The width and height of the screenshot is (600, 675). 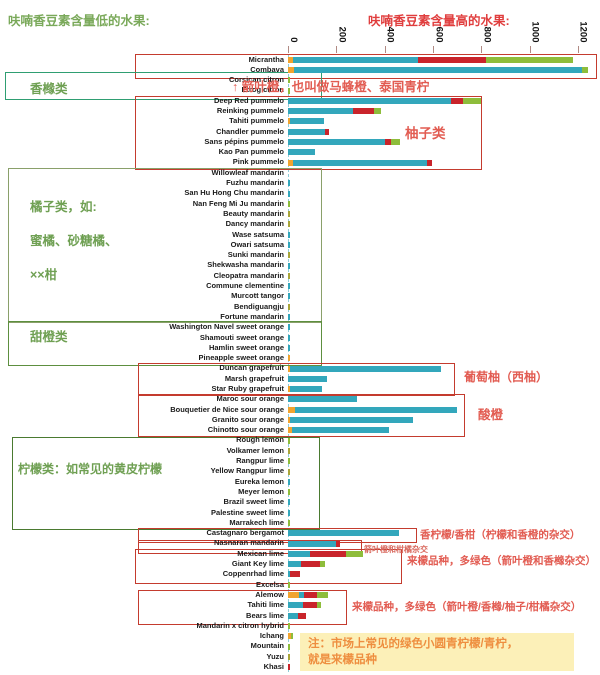 What do you see at coordinates (260, 440) in the screenshot?
I see `row-label: Rough lemon` at bounding box center [260, 440].